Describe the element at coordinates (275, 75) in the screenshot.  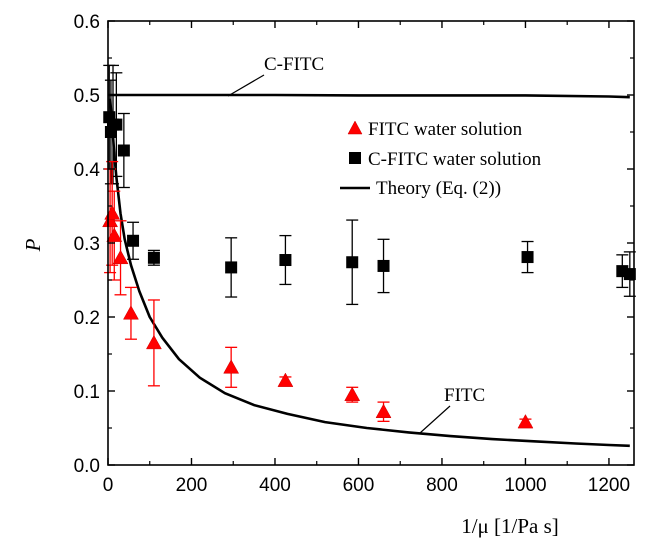
I see `annotation-cfitc: C-FITC` at that location.